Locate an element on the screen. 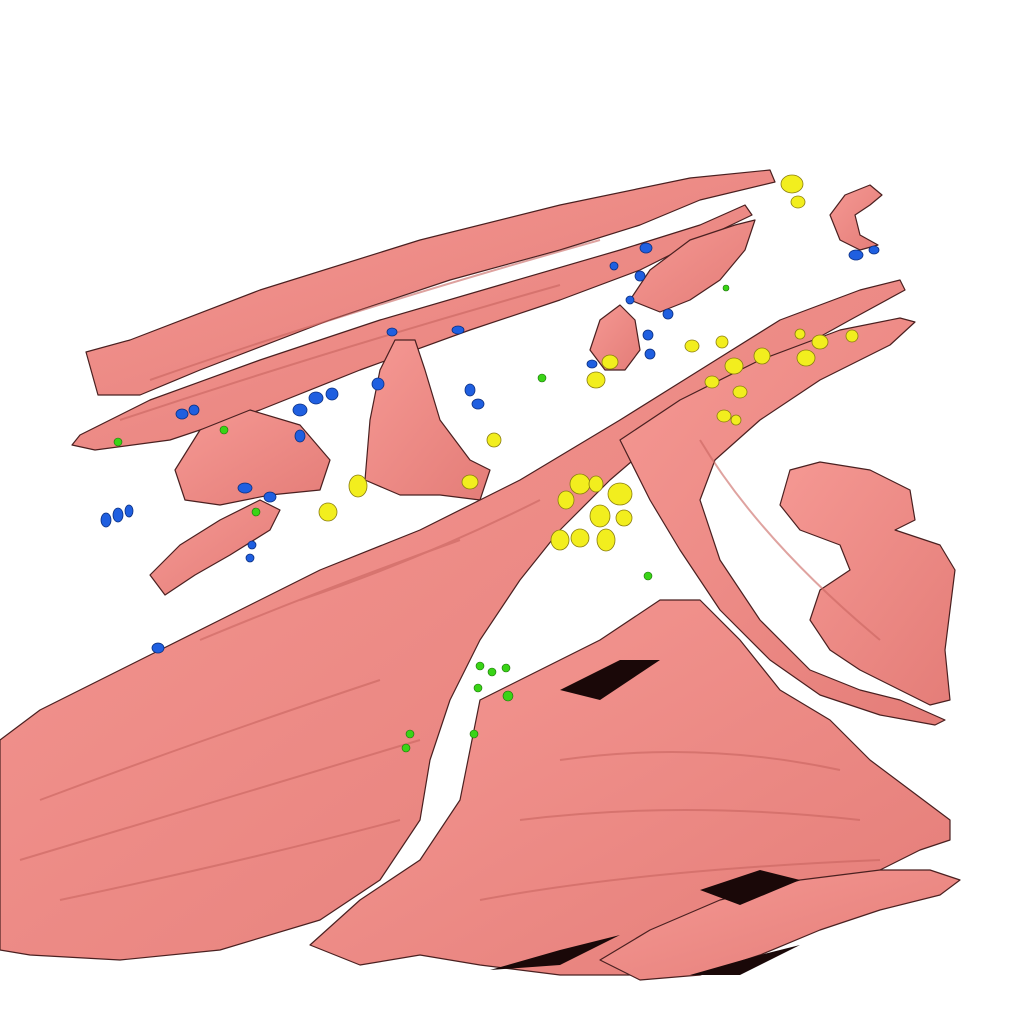 This screenshot has height=1024, width=1024. membrane-fold-left is located at coordinates (252, 457).